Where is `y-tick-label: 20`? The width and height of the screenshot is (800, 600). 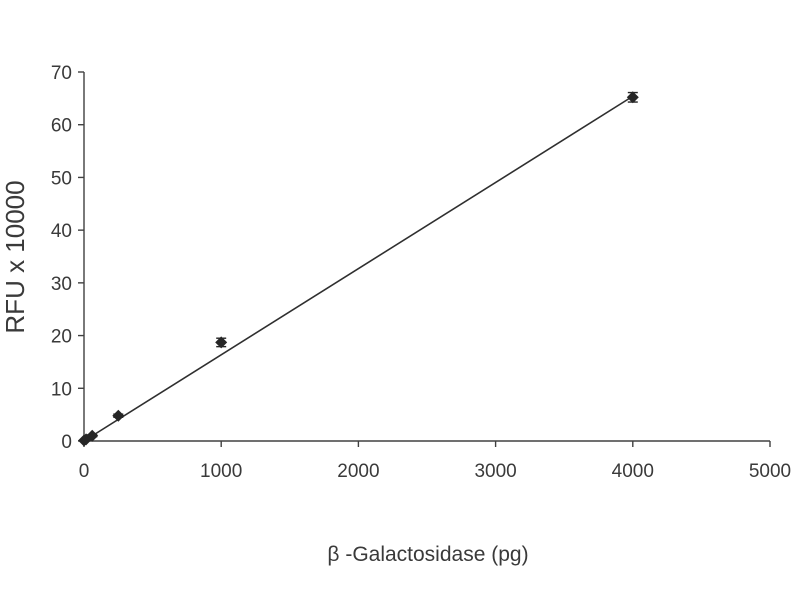
y-tick-label: 20 is located at coordinates (61, 337).